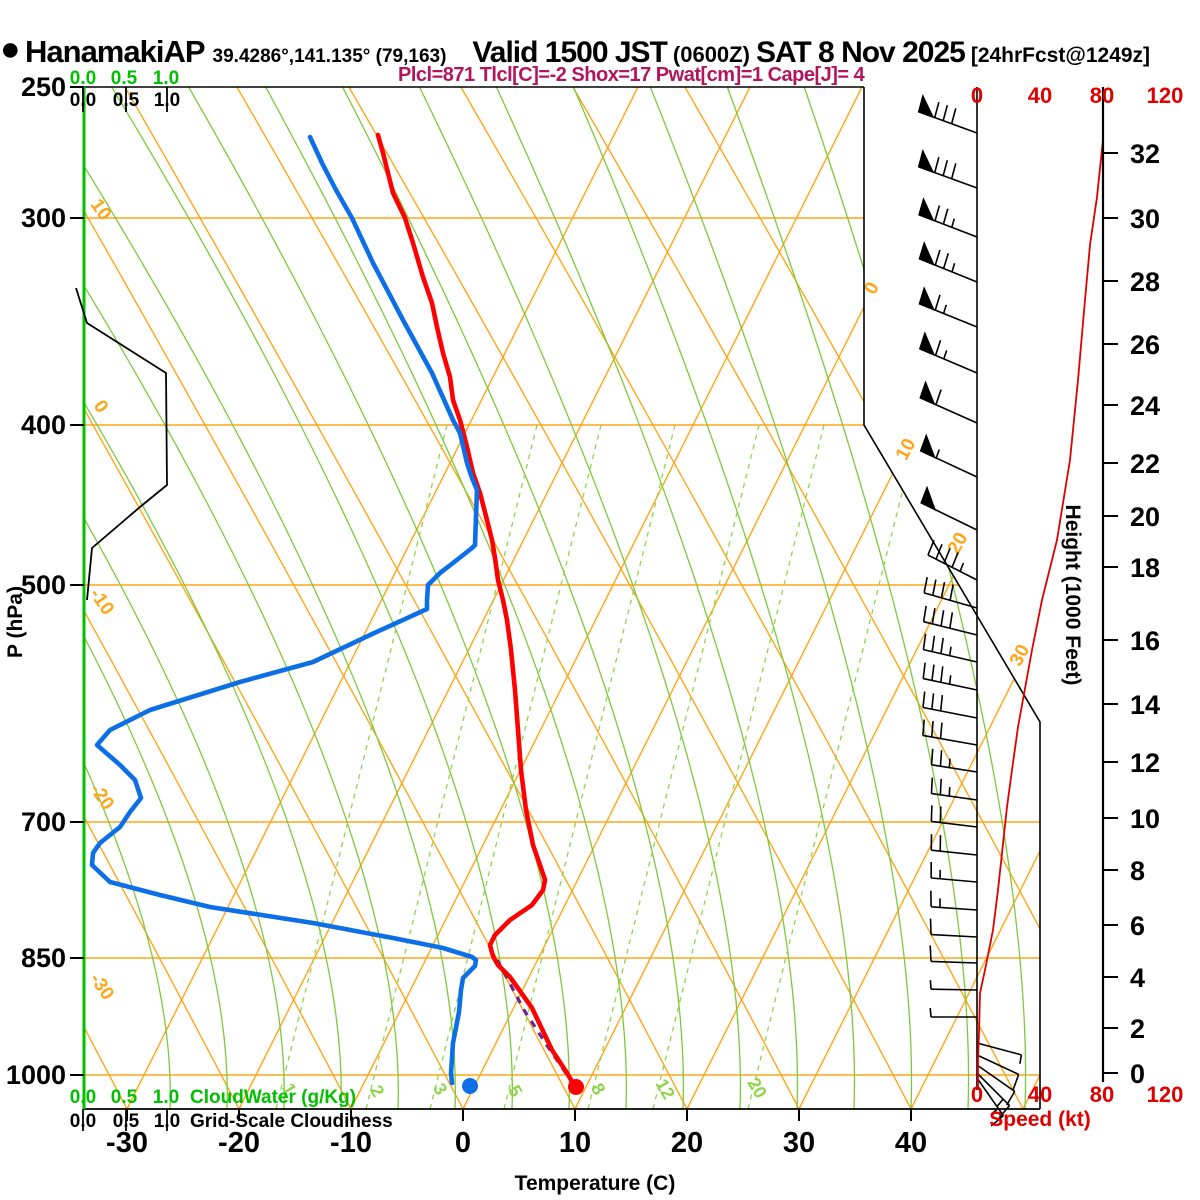 This screenshot has width=1200, height=1200. What do you see at coordinates (1040, 95) in the screenshot?
I see `speed-tick-label-top: 40` at bounding box center [1040, 95].